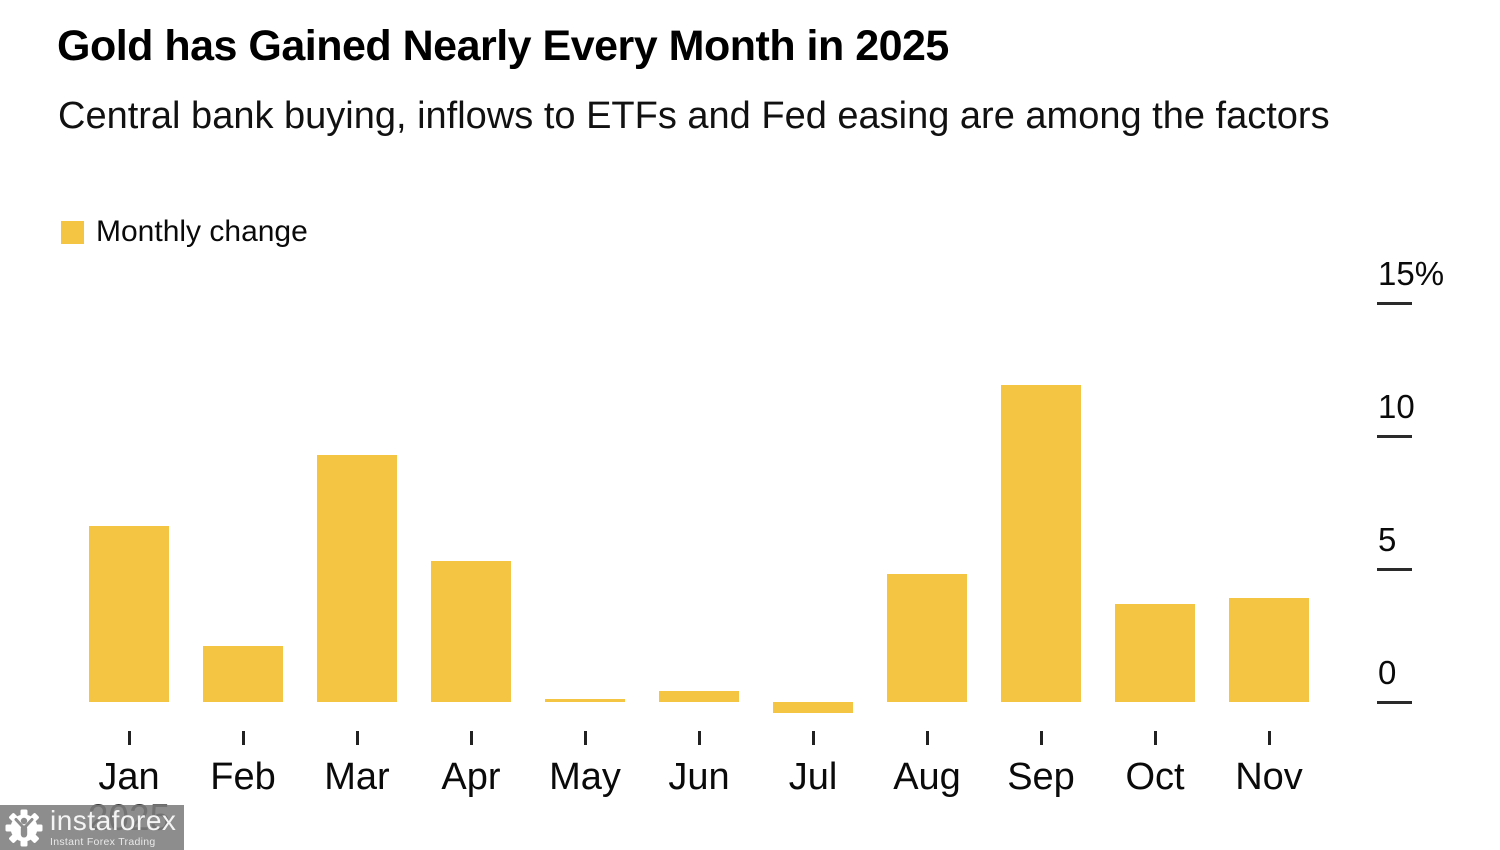 This screenshot has height=850, width=1500. I want to click on x-tick-label-nov: Nov, so click(1269, 777).